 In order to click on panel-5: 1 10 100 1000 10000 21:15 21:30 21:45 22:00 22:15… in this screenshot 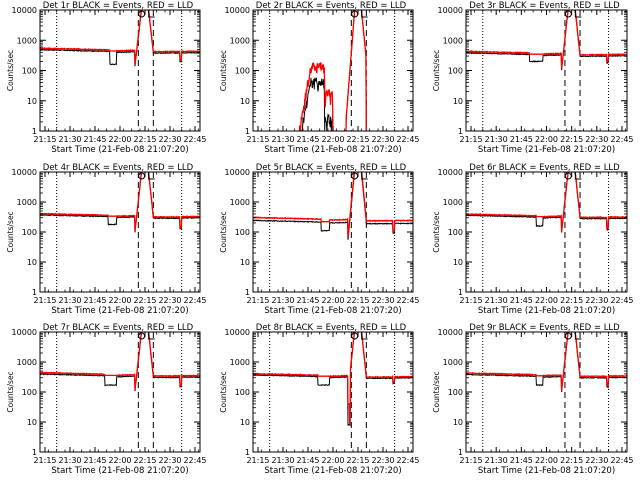, I will do `click(319, 239)`.